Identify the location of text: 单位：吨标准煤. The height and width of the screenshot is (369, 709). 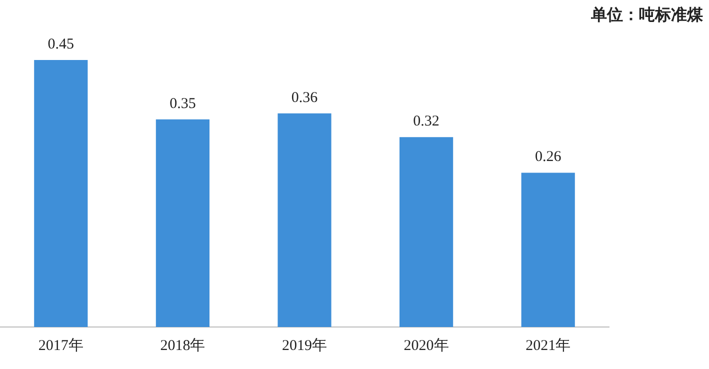
(647, 14).